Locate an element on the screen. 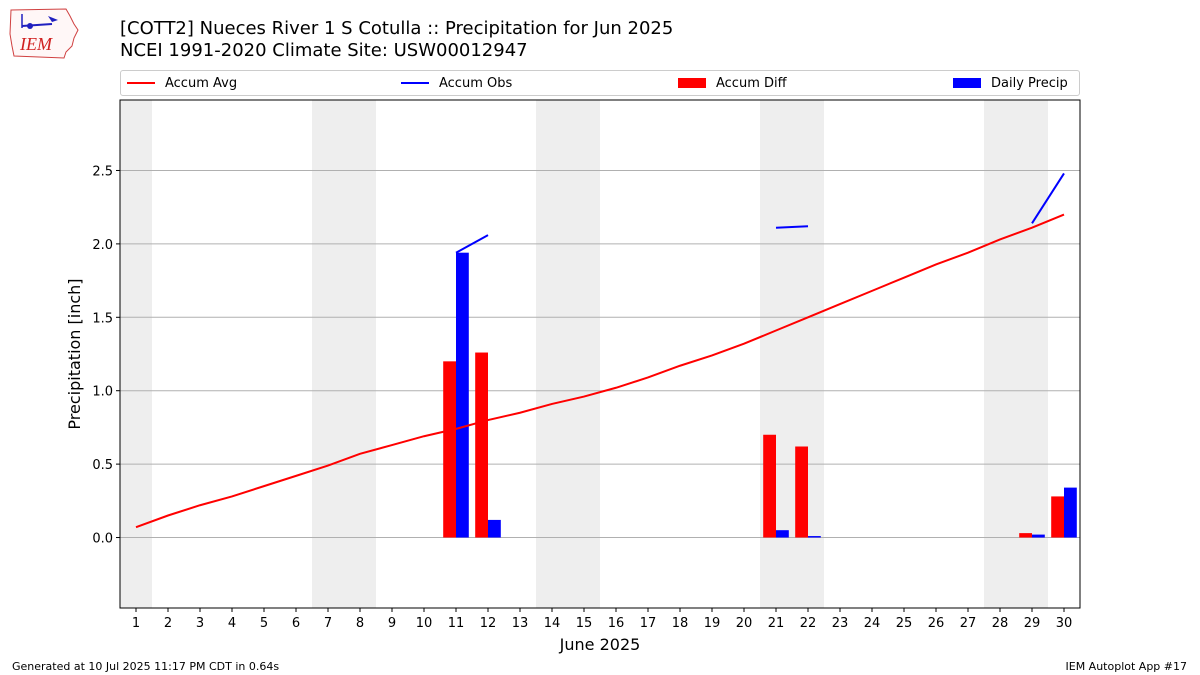  legend-label: Accum Avg is located at coordinates (201, 83).